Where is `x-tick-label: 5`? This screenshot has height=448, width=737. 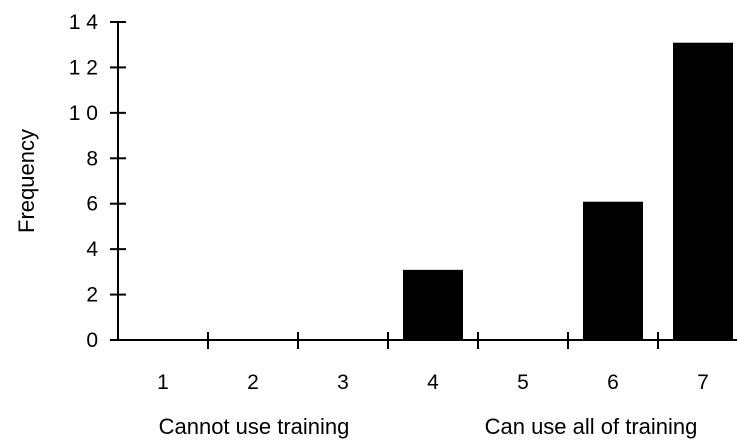 x-tick-label: 5 is located at coordinates (523, 382).